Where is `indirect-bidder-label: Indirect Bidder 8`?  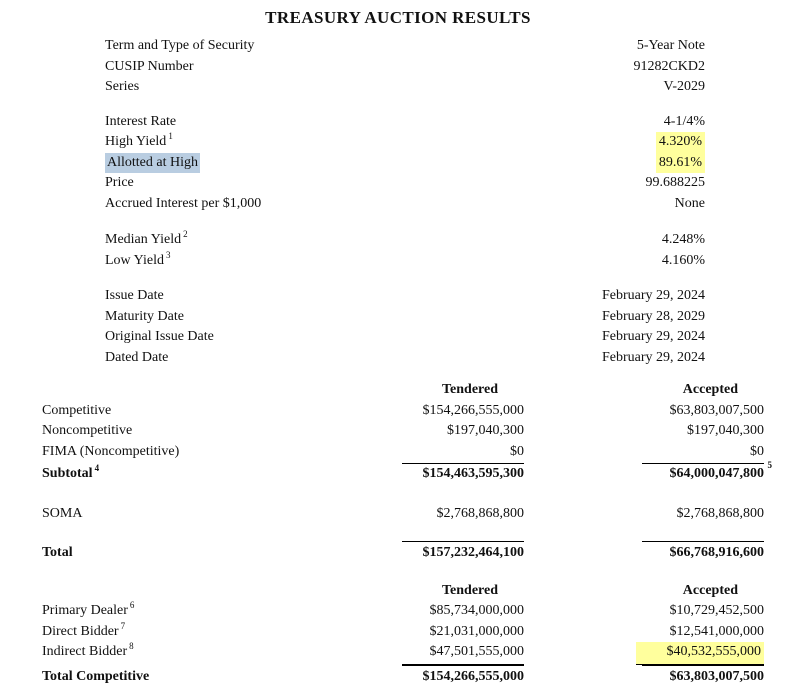
indirect-bidder-label: Indirect Bidder 8 is located at coordinates (88, 650).